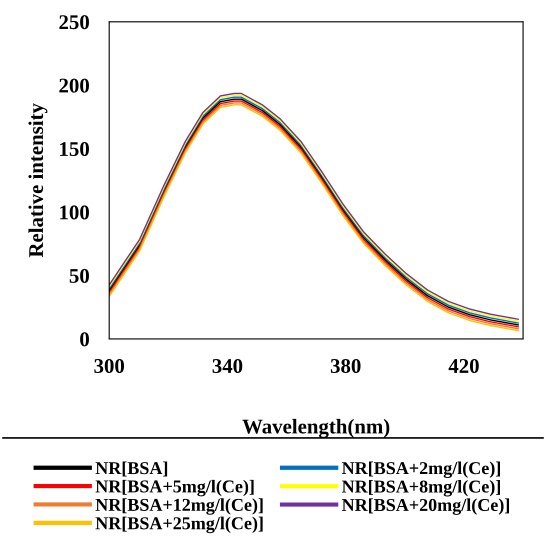 This screenshot has height=544, width=546. I want to click on x-tick-label: 420, so click(463, 366).